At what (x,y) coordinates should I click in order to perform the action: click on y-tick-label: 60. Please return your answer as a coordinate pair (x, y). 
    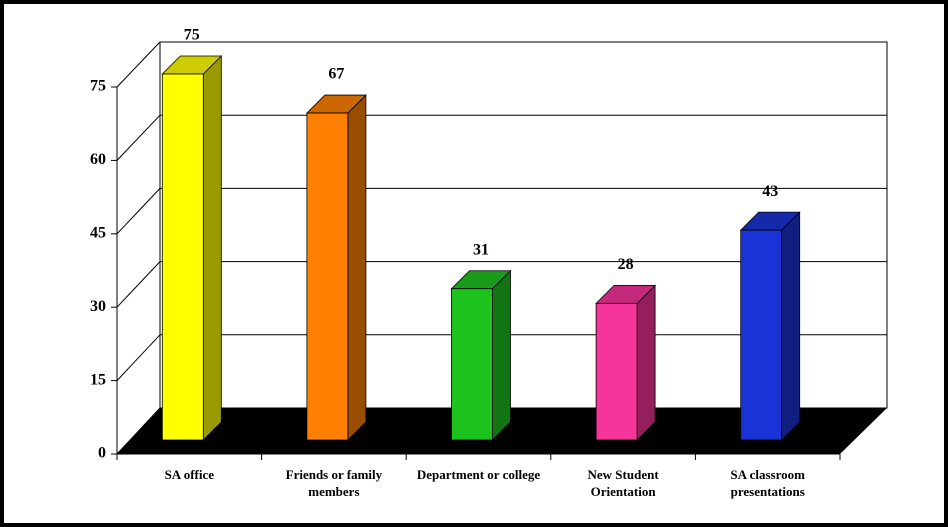
    Looking at the image, I should click on (98, 159).